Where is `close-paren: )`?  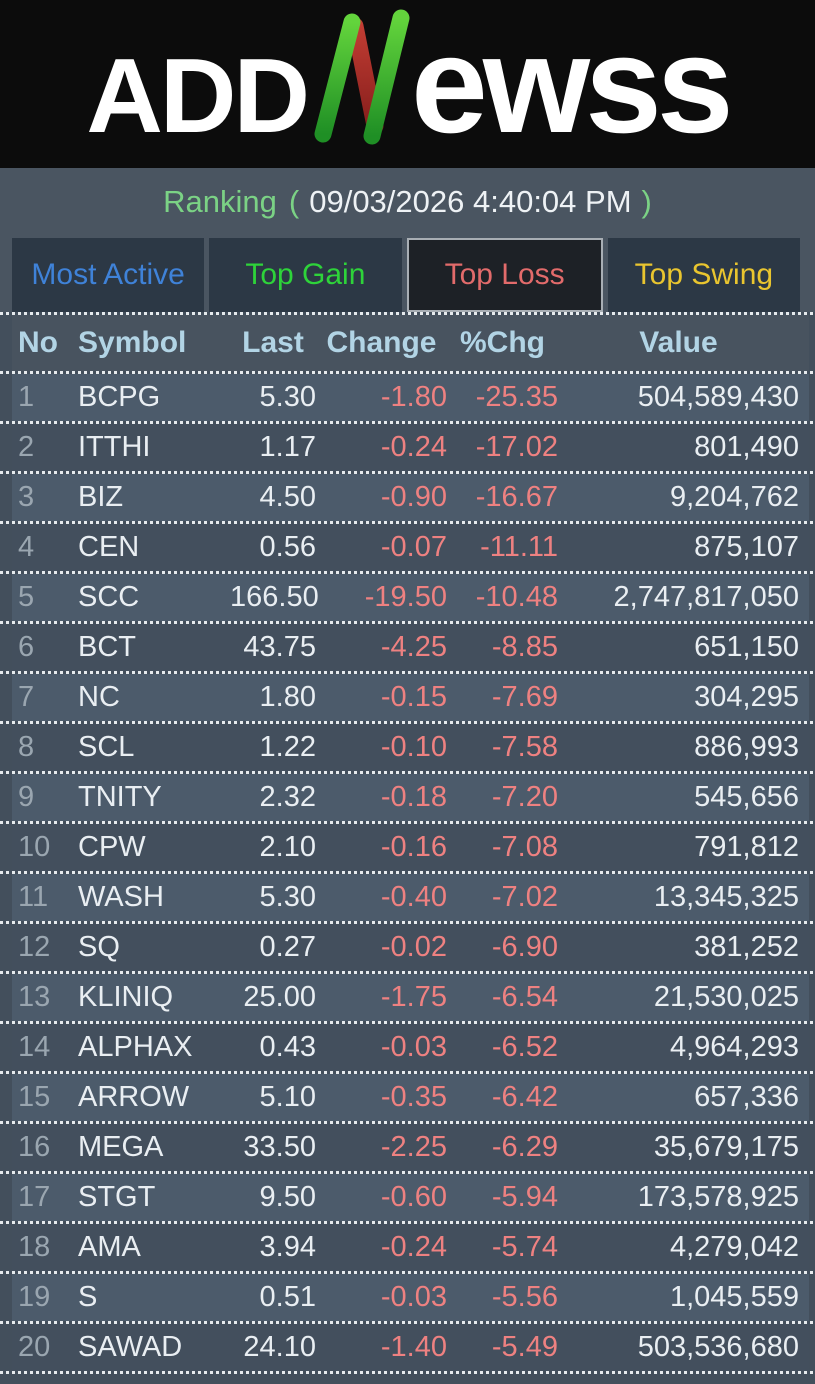
close-paren: ) is located at coordinates (646, 201).